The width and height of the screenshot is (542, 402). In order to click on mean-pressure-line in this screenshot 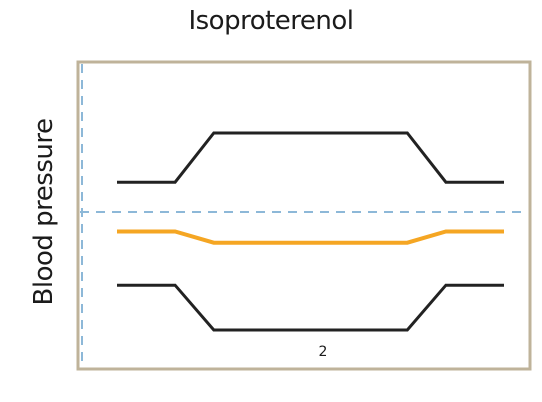, I will do `click(310, 237)`.